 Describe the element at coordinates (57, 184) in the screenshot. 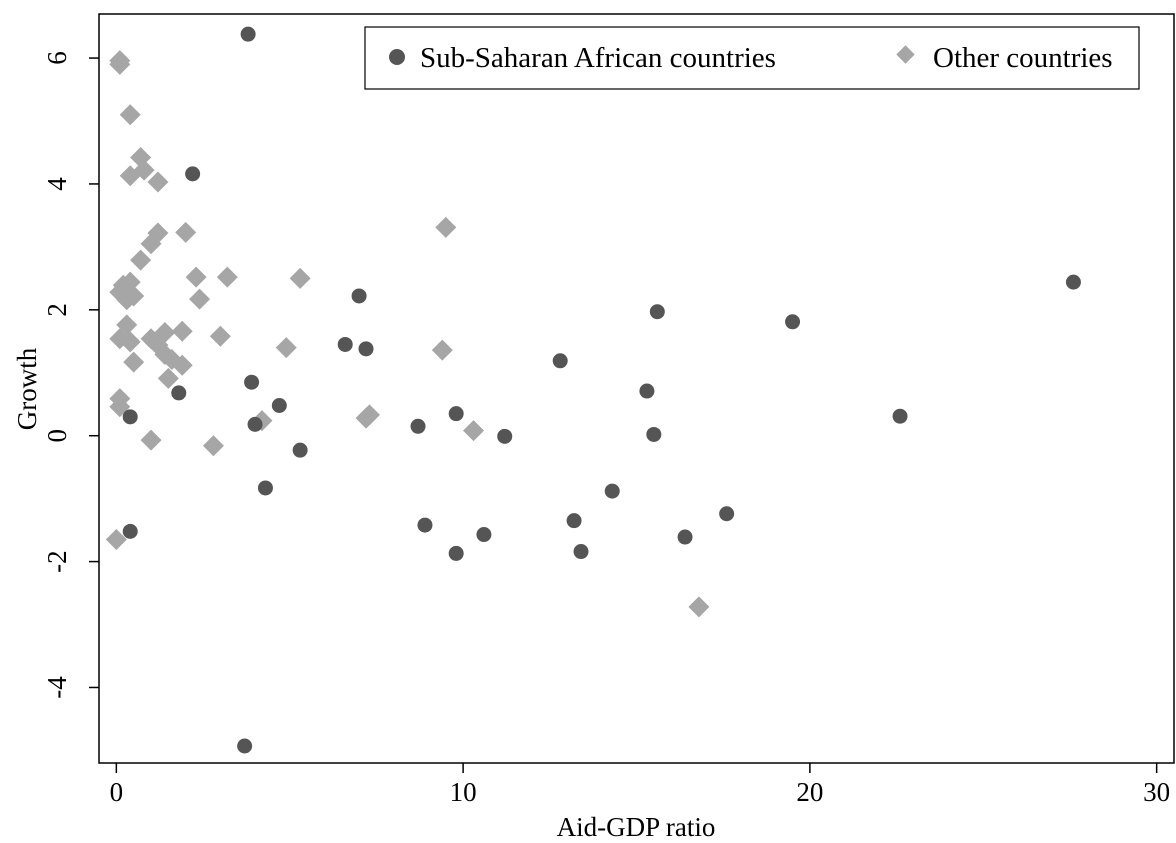

I see `y-tick-label: 4` at that location.